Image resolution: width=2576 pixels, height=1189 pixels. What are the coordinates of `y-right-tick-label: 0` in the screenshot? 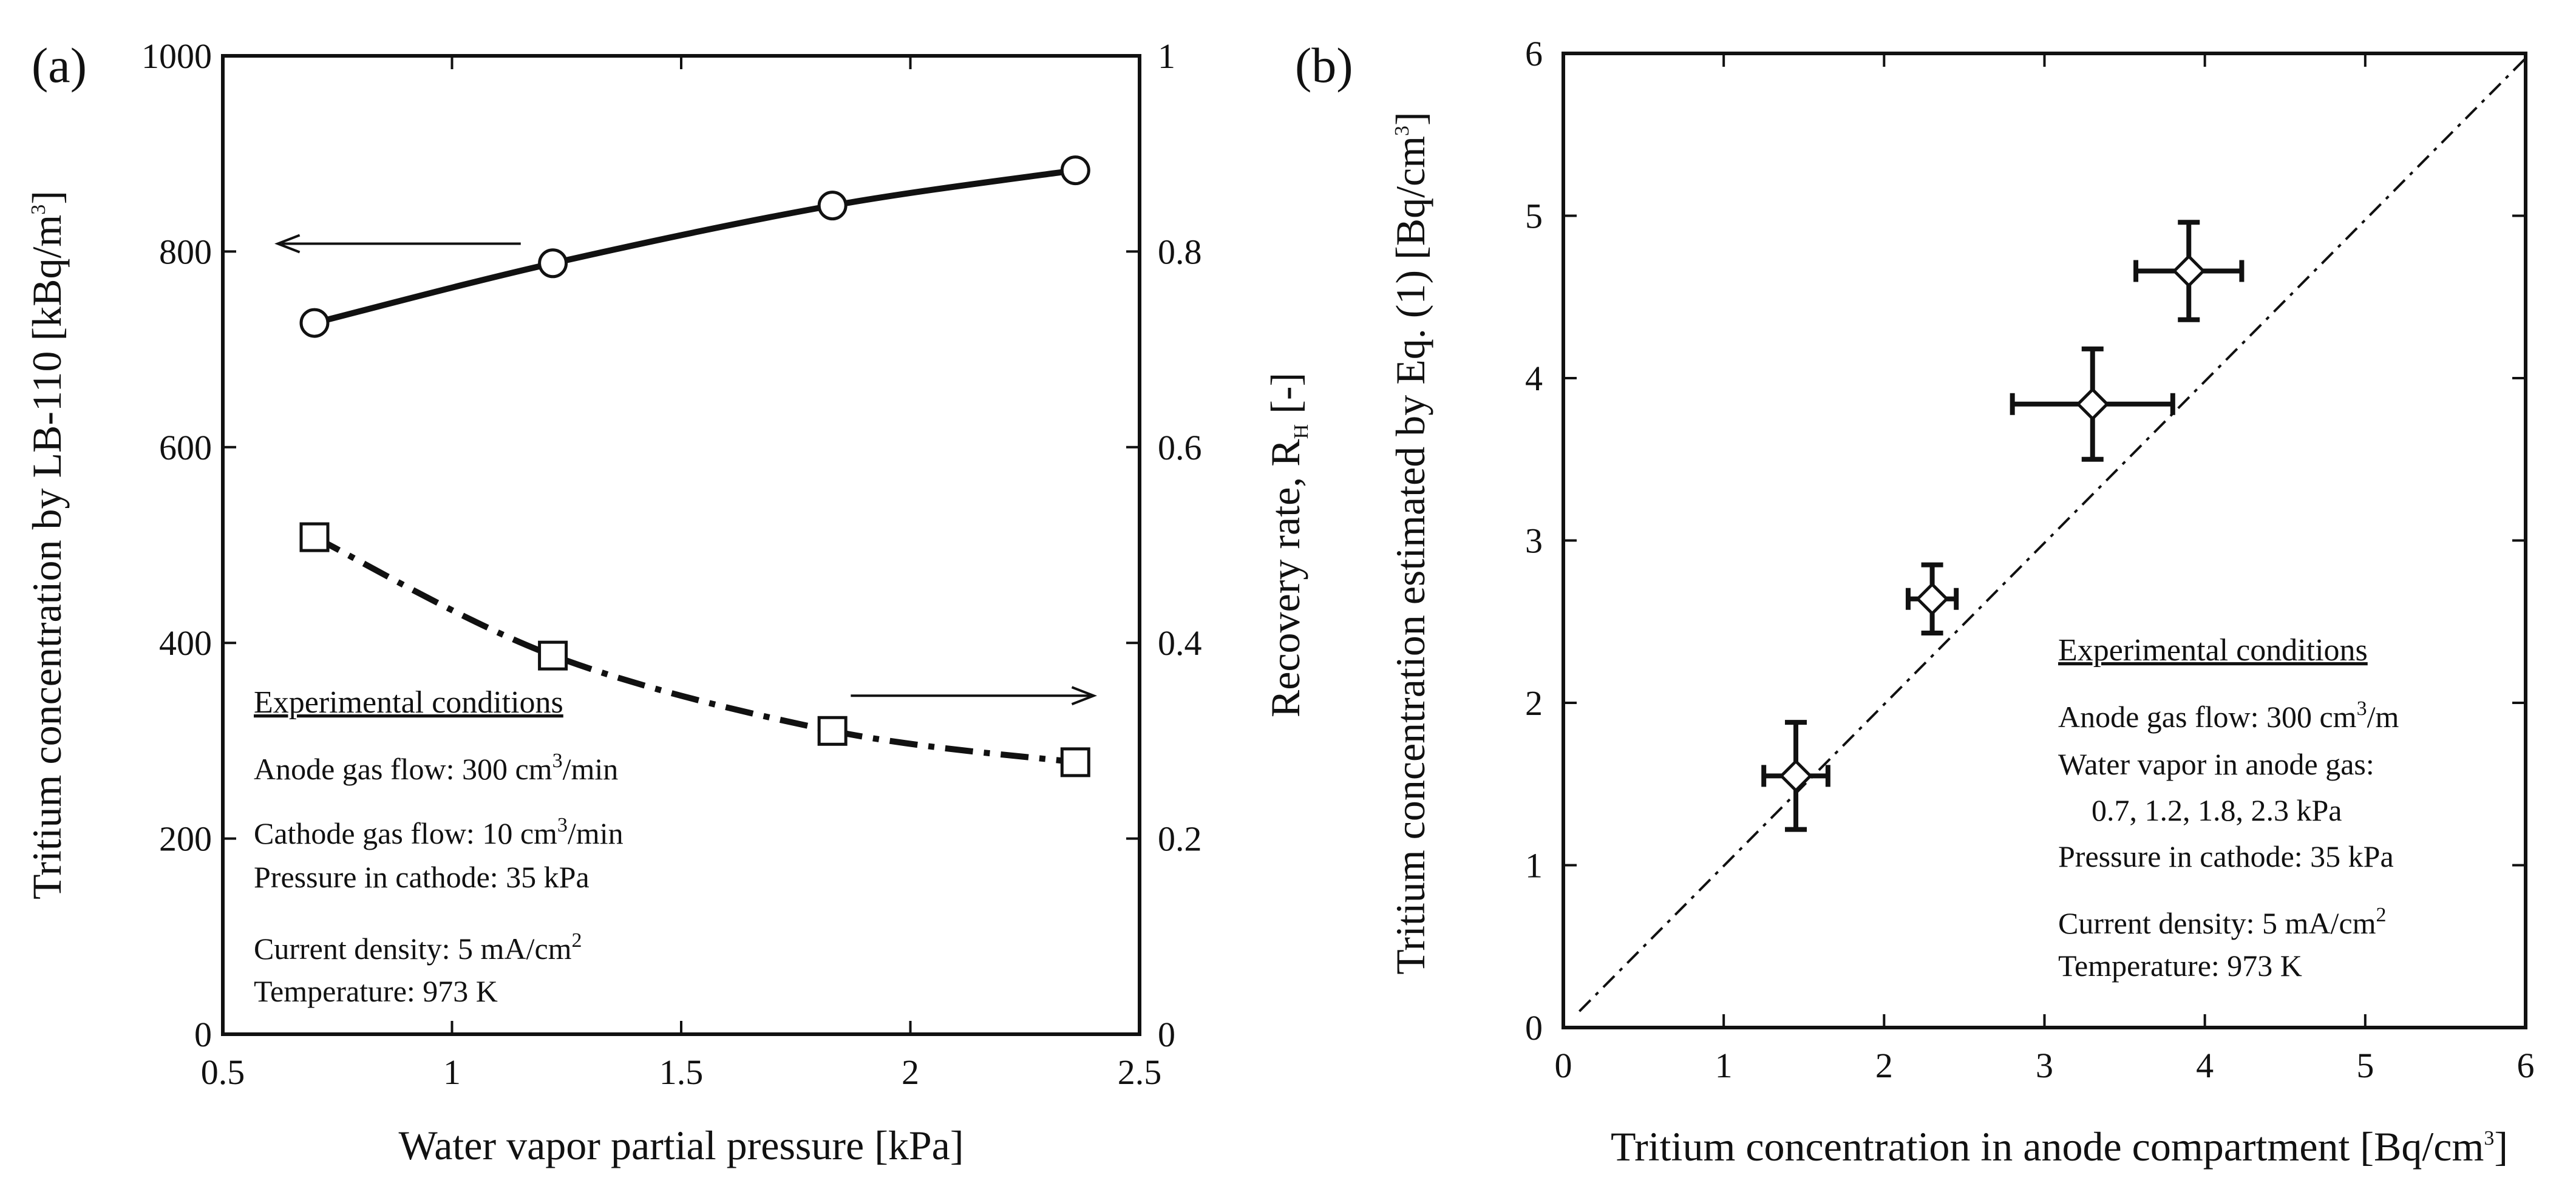 It's located at (1166, 1034).